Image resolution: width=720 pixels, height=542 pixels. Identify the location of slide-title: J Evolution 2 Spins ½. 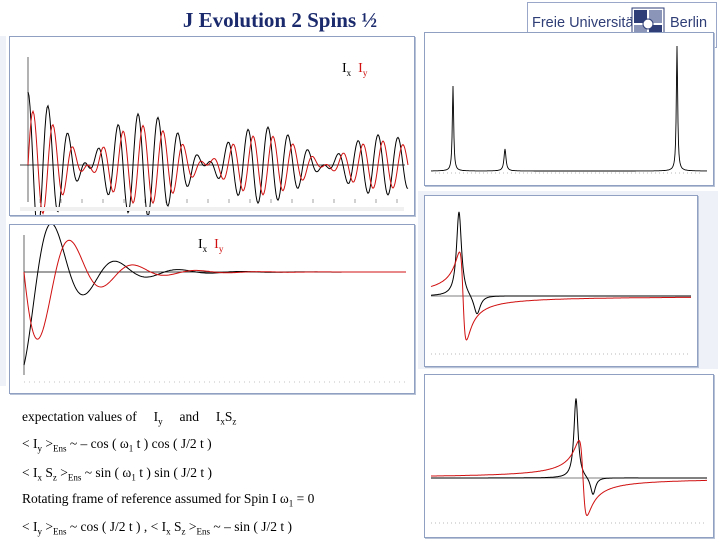
(280, 20).